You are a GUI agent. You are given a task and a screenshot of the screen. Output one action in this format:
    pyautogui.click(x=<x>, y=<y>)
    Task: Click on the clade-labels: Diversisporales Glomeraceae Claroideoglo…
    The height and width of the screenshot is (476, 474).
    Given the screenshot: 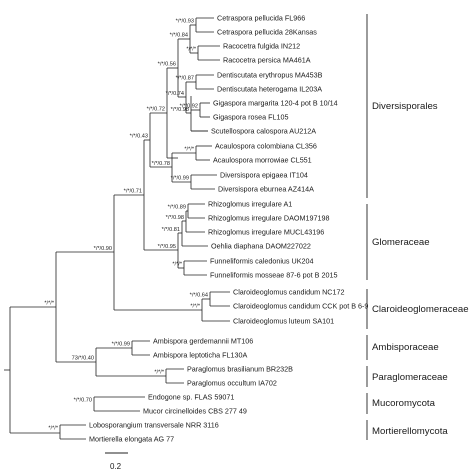 What is the action you would take?
    pyautogui.click(x=420, y=269)
    